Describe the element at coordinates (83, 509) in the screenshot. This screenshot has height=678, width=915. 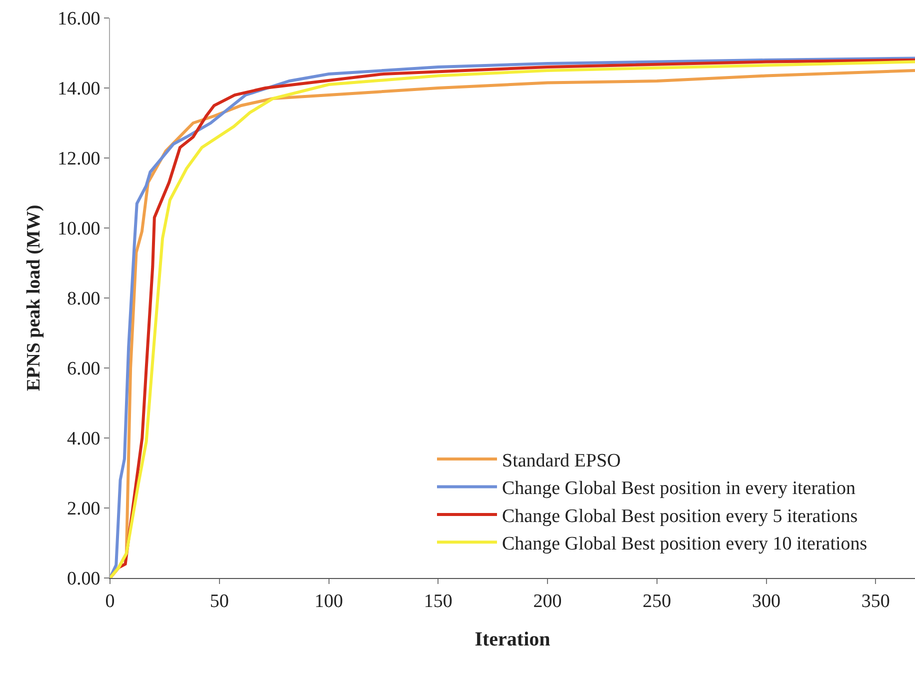
I see `y-tick-label: 2.00` at that location.